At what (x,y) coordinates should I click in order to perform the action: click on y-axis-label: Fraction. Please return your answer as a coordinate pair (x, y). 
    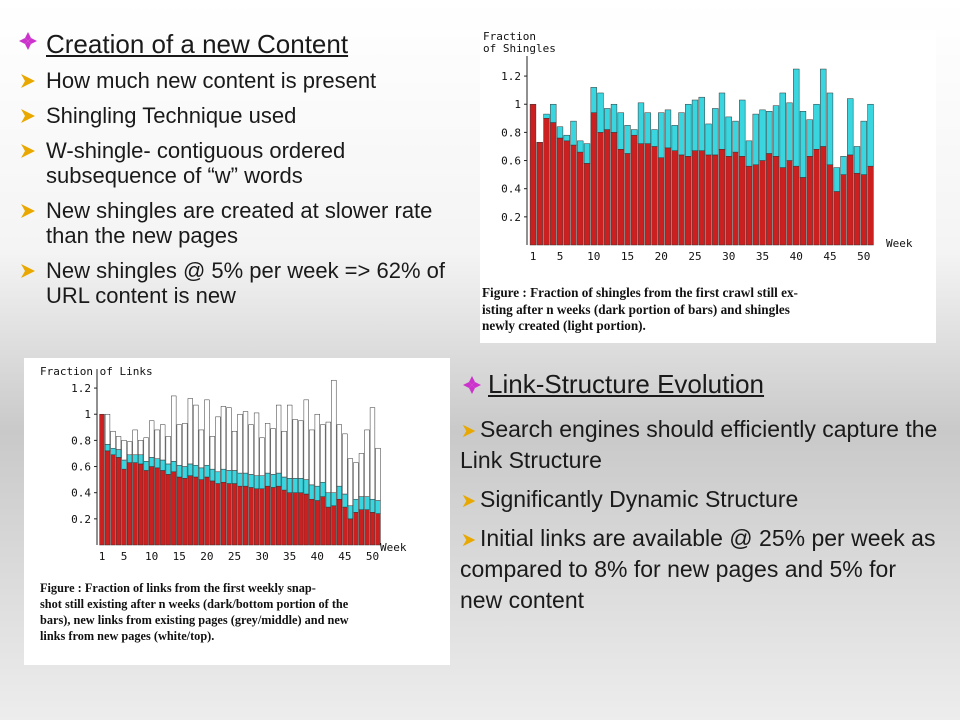
    Looking at the image, I should click on (509, 36).